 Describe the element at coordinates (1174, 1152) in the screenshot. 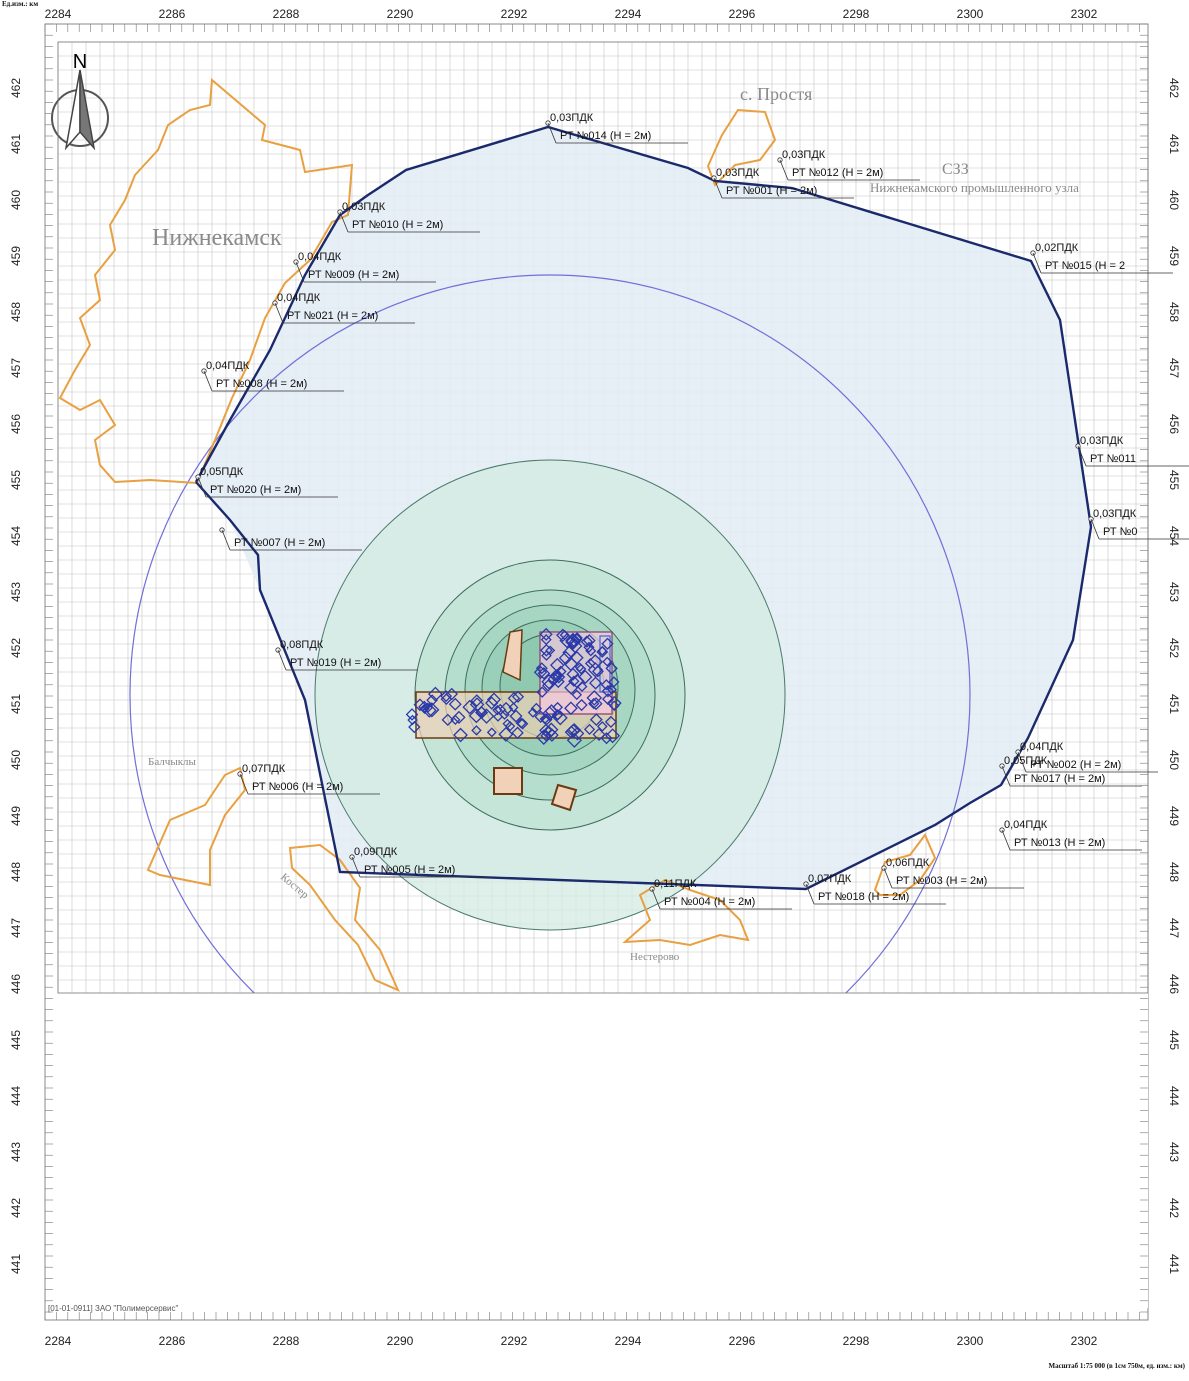

I see `y-tick-label-right: 443` at that location.